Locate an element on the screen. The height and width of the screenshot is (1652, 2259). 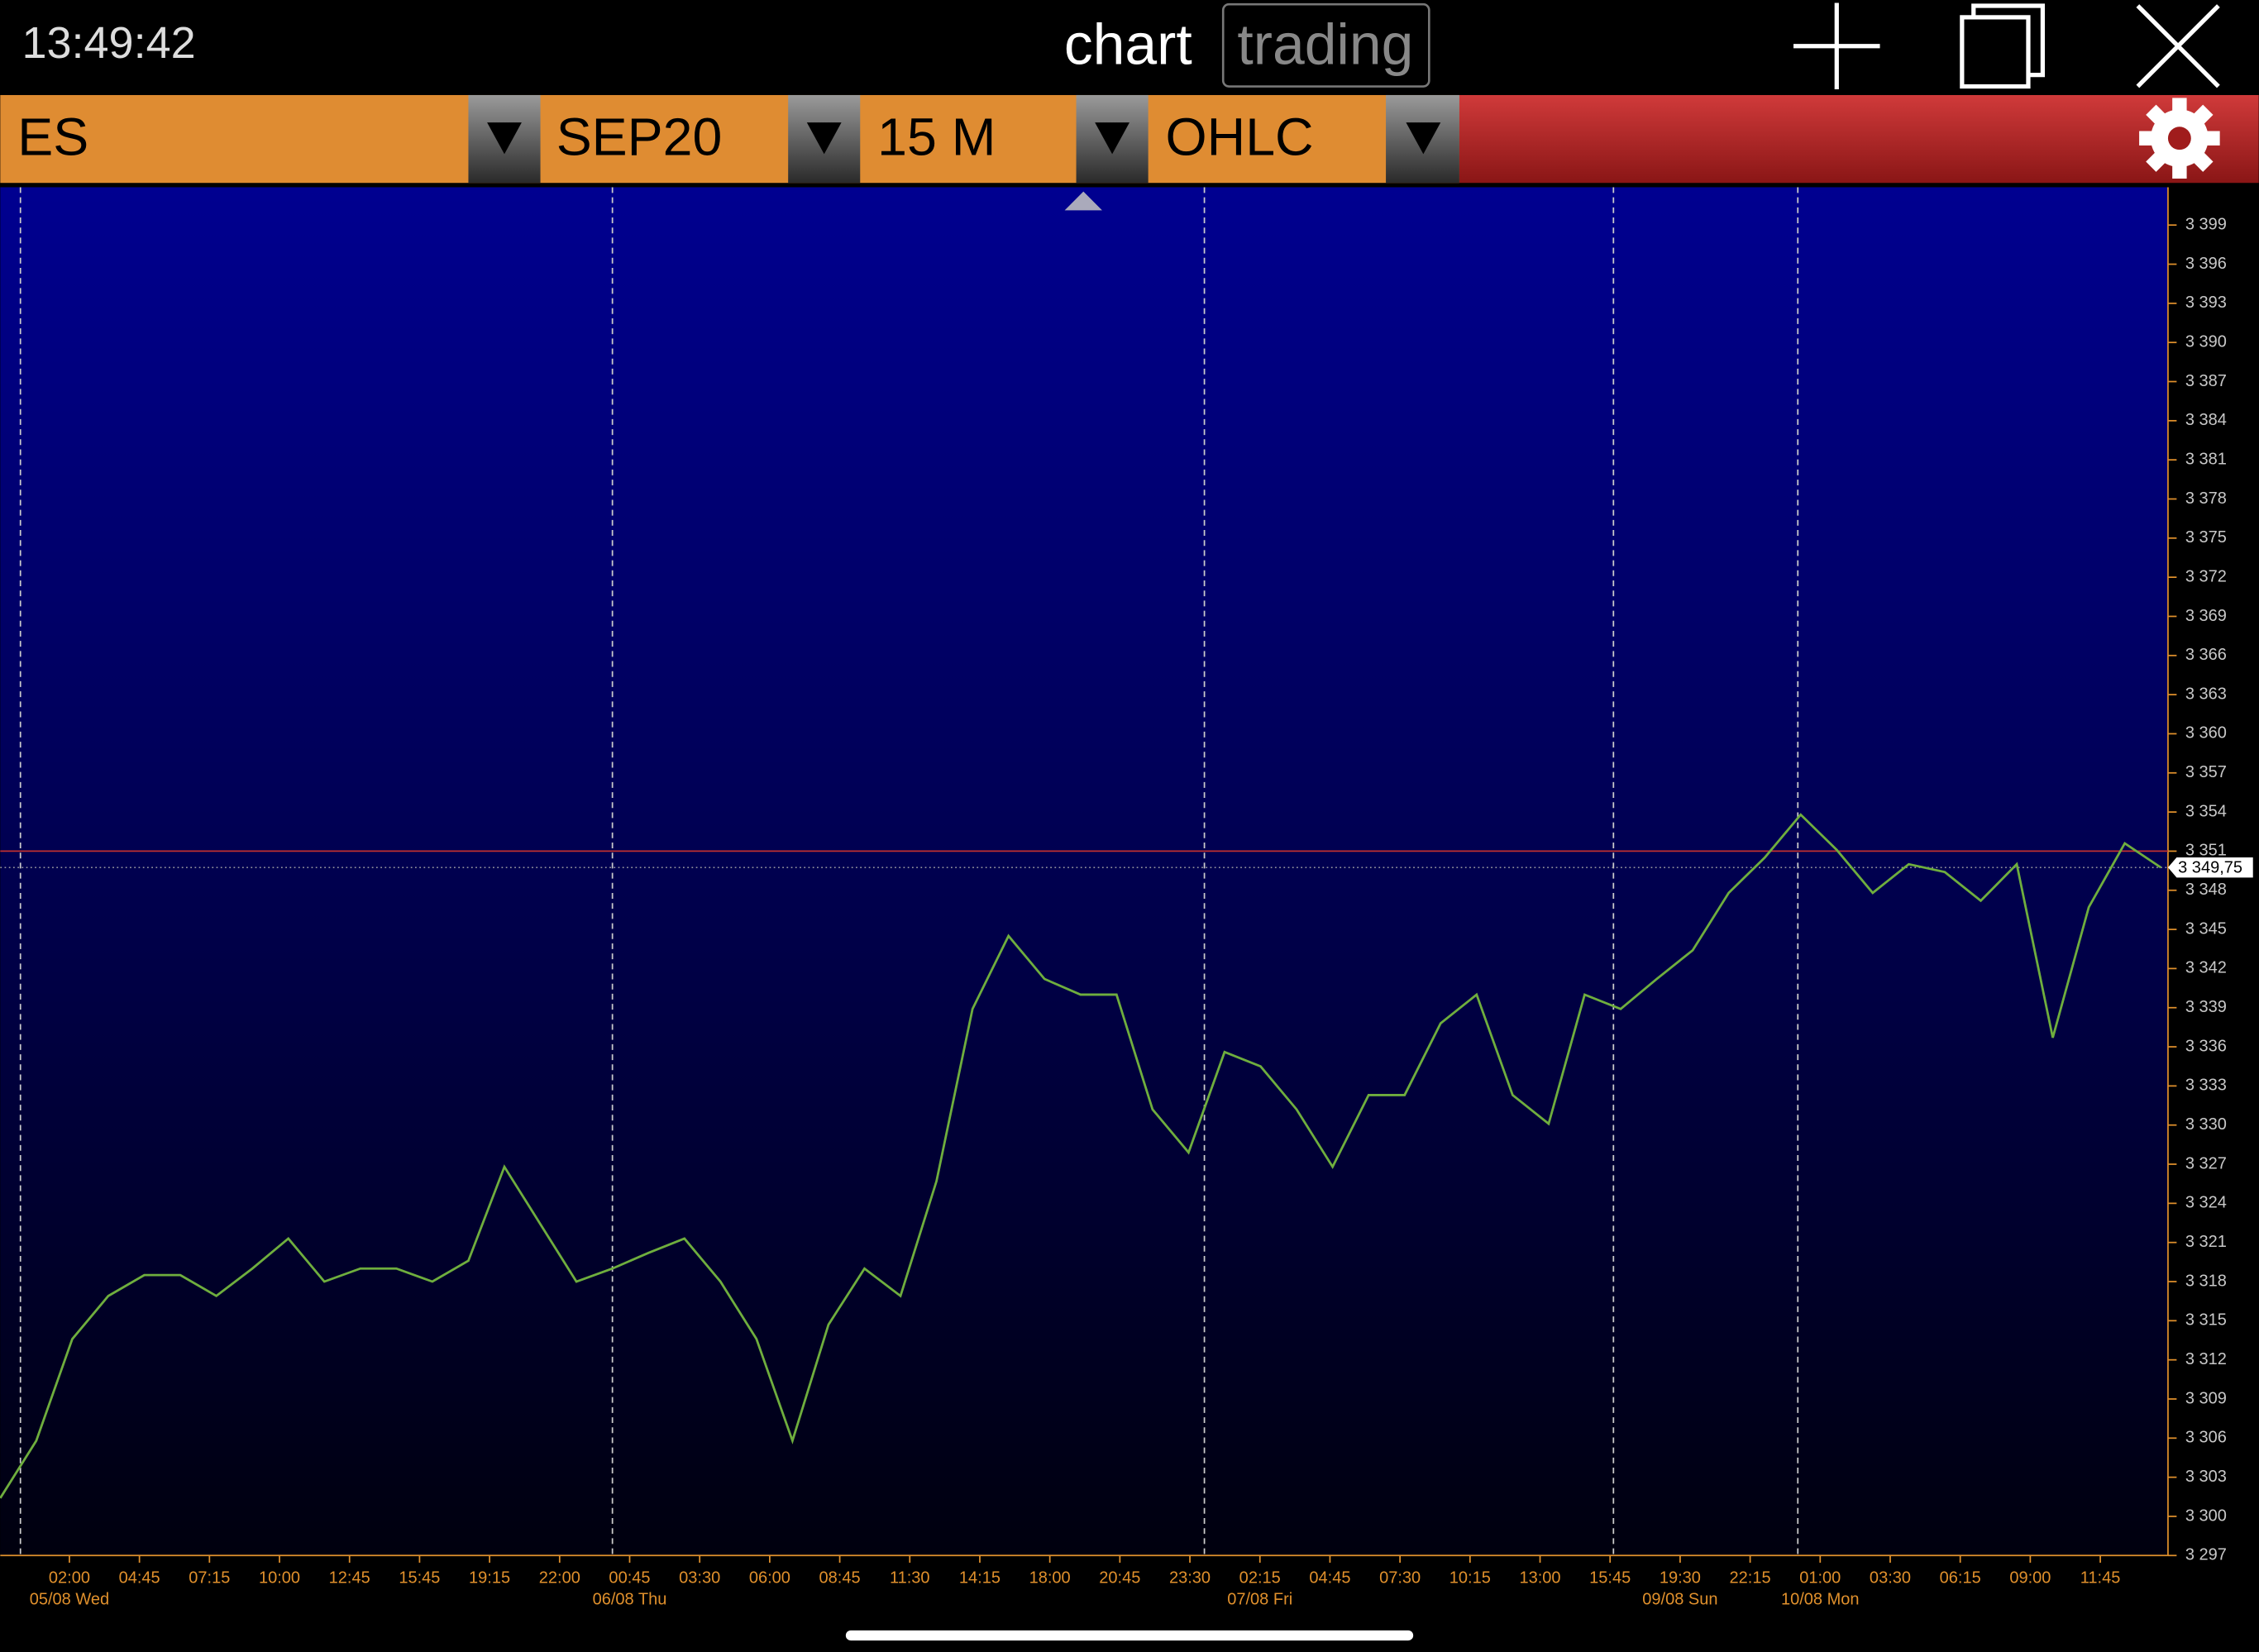
toolbar is located at coordinates (729, 139).